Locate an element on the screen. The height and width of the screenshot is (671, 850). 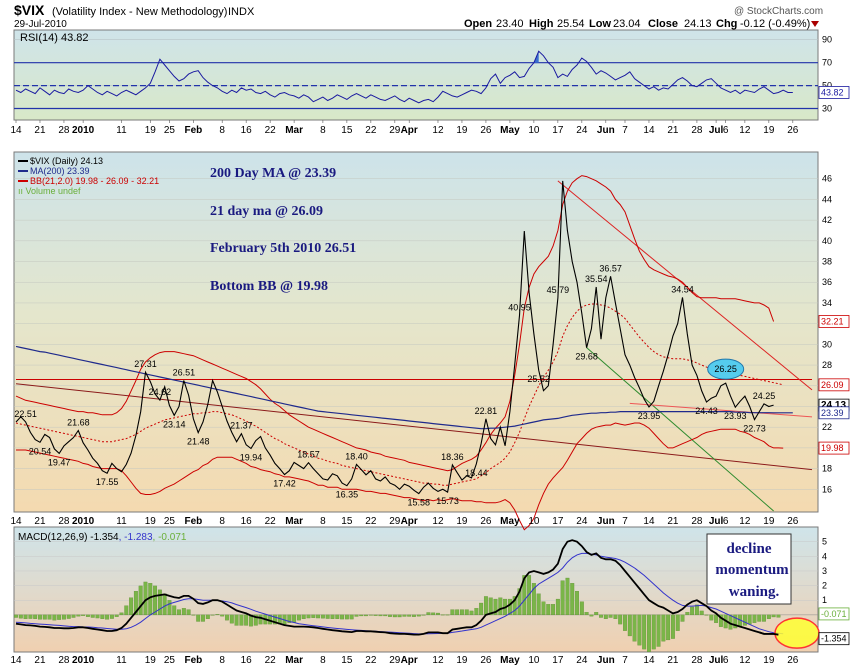
price-point-label: 22.73 is located at coordinates (754, 429).